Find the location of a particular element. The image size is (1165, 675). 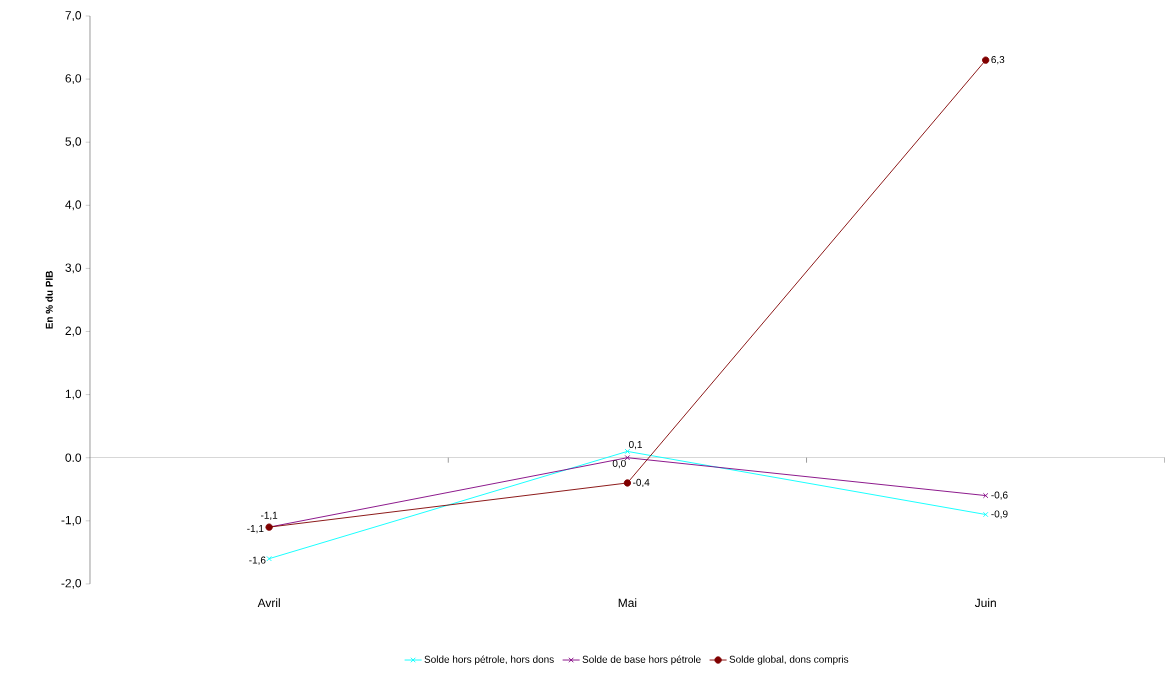

y-tick-label: -1,0 is located at coordinates (71, 520).